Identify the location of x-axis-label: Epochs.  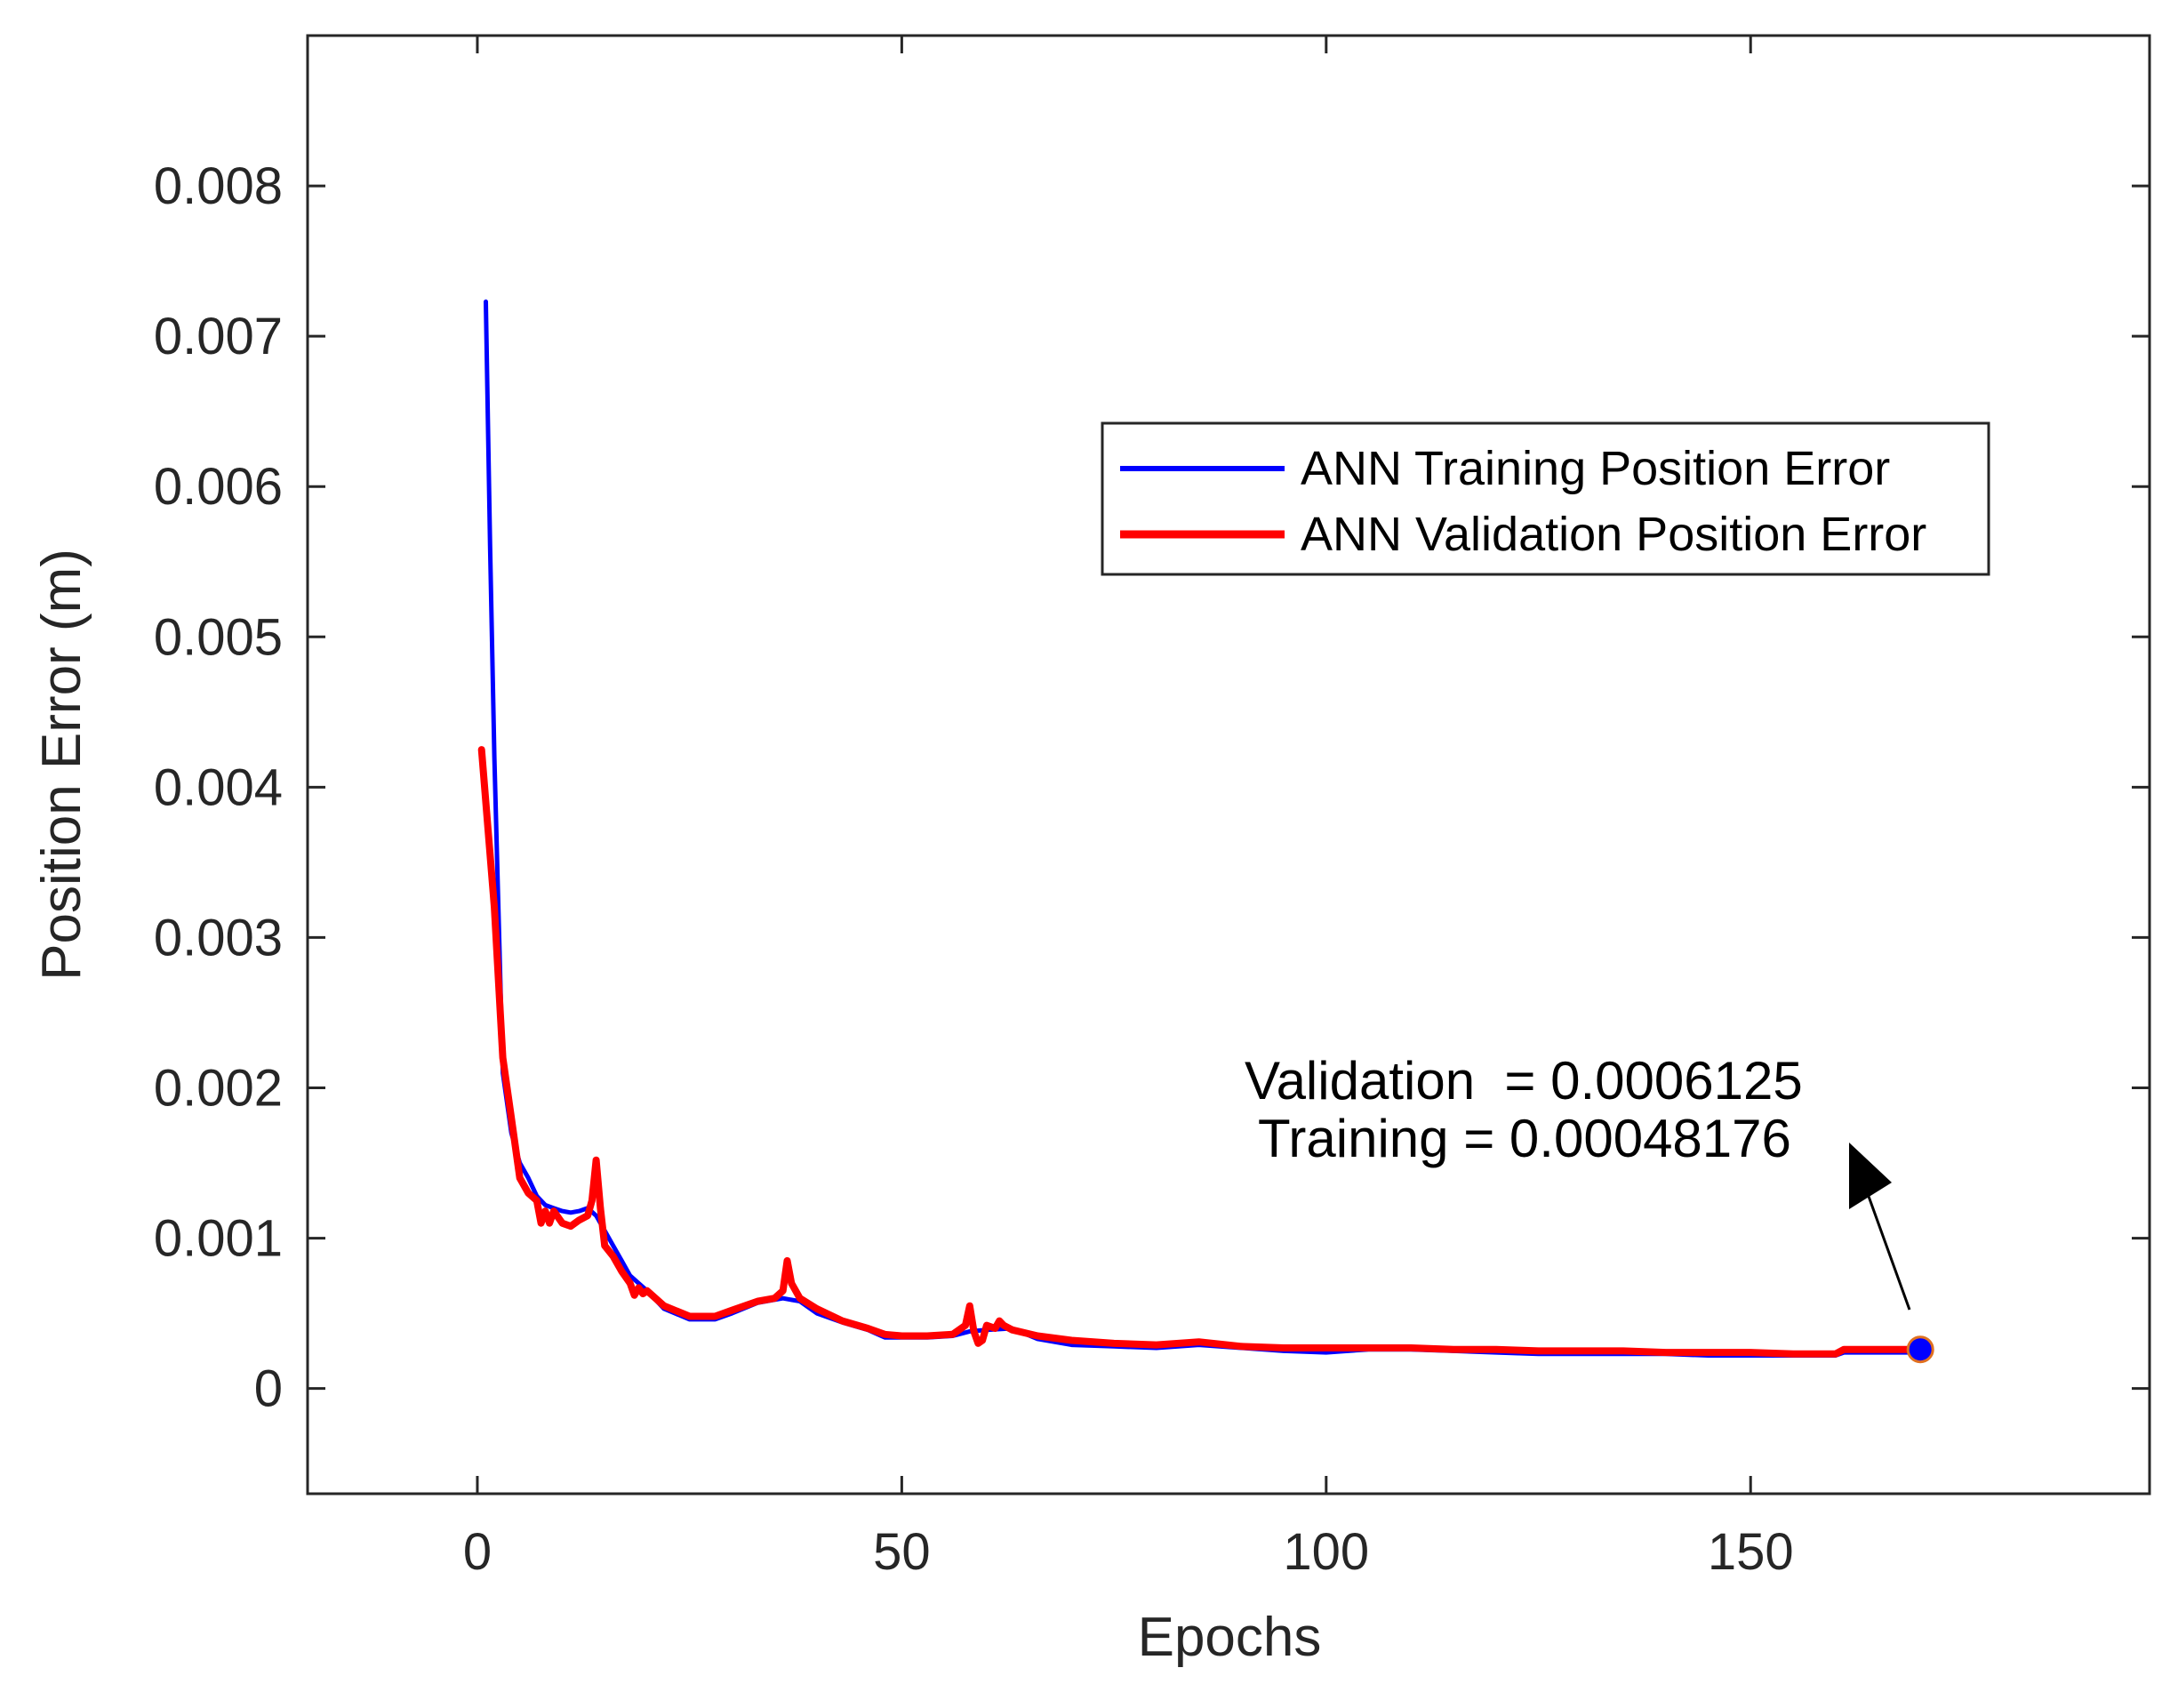
(1230, 1637).